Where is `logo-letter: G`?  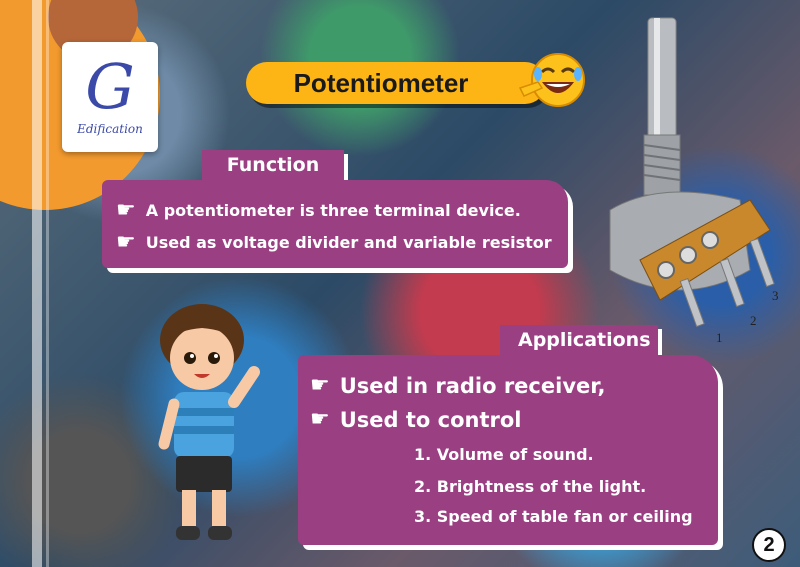 logo-letter: G is located at coordinates (110, 86).